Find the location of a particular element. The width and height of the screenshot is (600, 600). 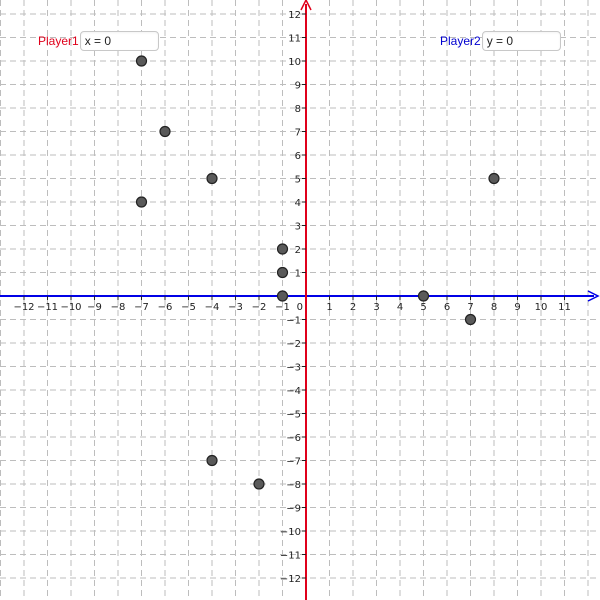

x-tick-label: 2 is located at coordinates (353, 307).